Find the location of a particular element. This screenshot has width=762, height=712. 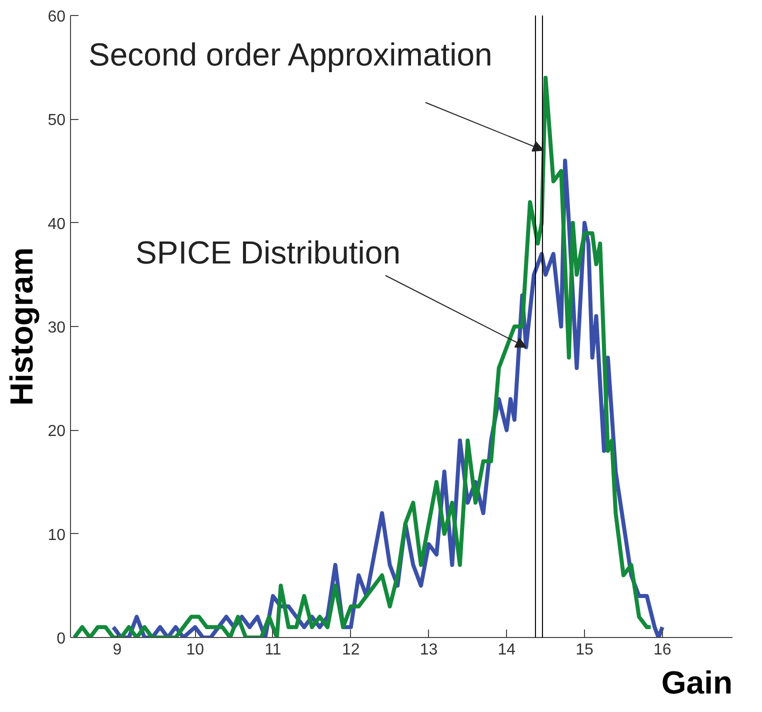

y-tick-label: 50 is located at coordinates (57, 121).